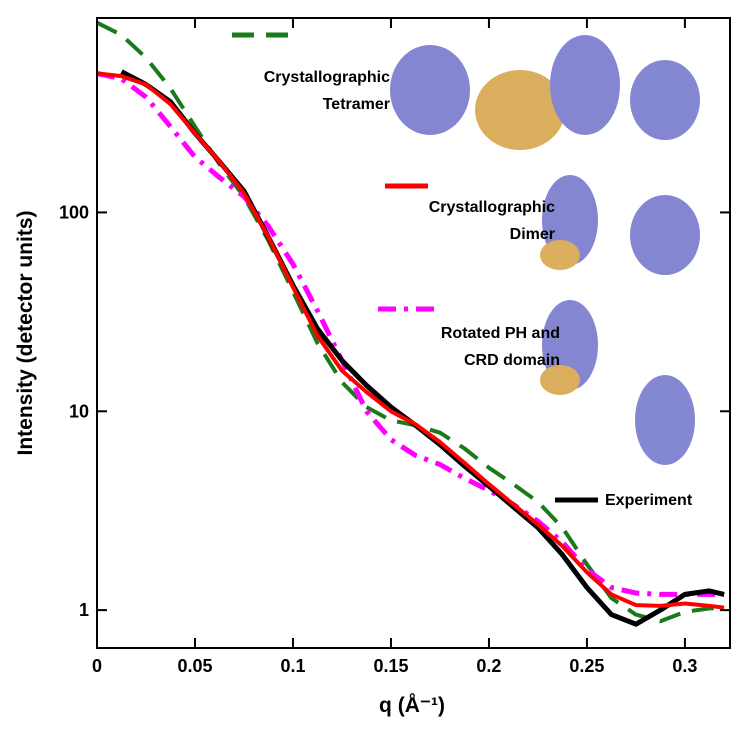 This screenshot has height=730, width=750. What do you see at coordinates (326, 91) in the screenshot?
I see `legend-label: Crystallographic Tetramer` at bounding box center [326, 91].